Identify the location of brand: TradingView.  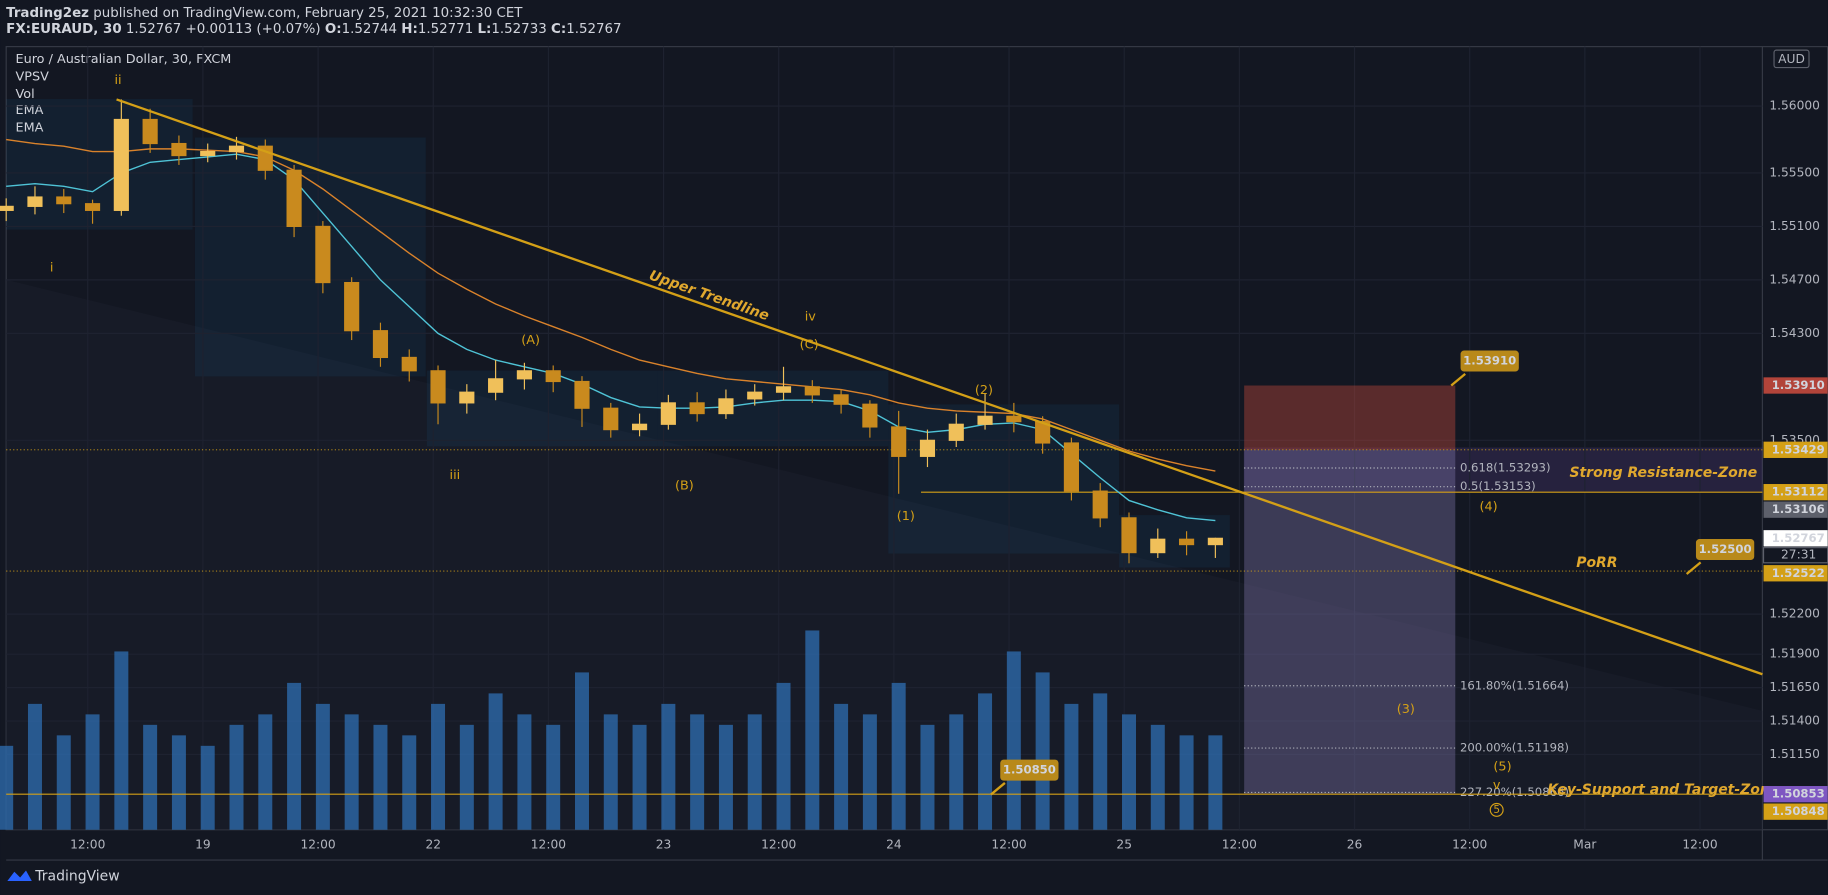
(76, 876).